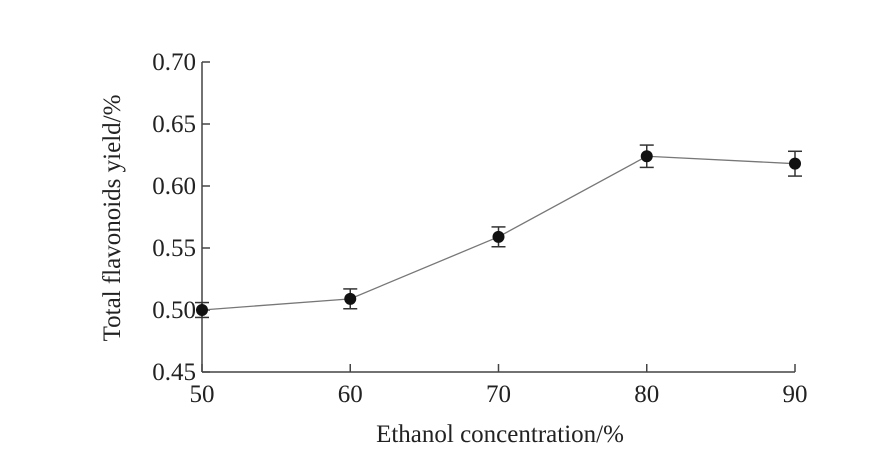 The width and height of the screenshot is (896, 468). What do you see at coordinates (202, 394) in the screenshot?
I see `x-tick-label: 50` at bounding box center [202, 394].